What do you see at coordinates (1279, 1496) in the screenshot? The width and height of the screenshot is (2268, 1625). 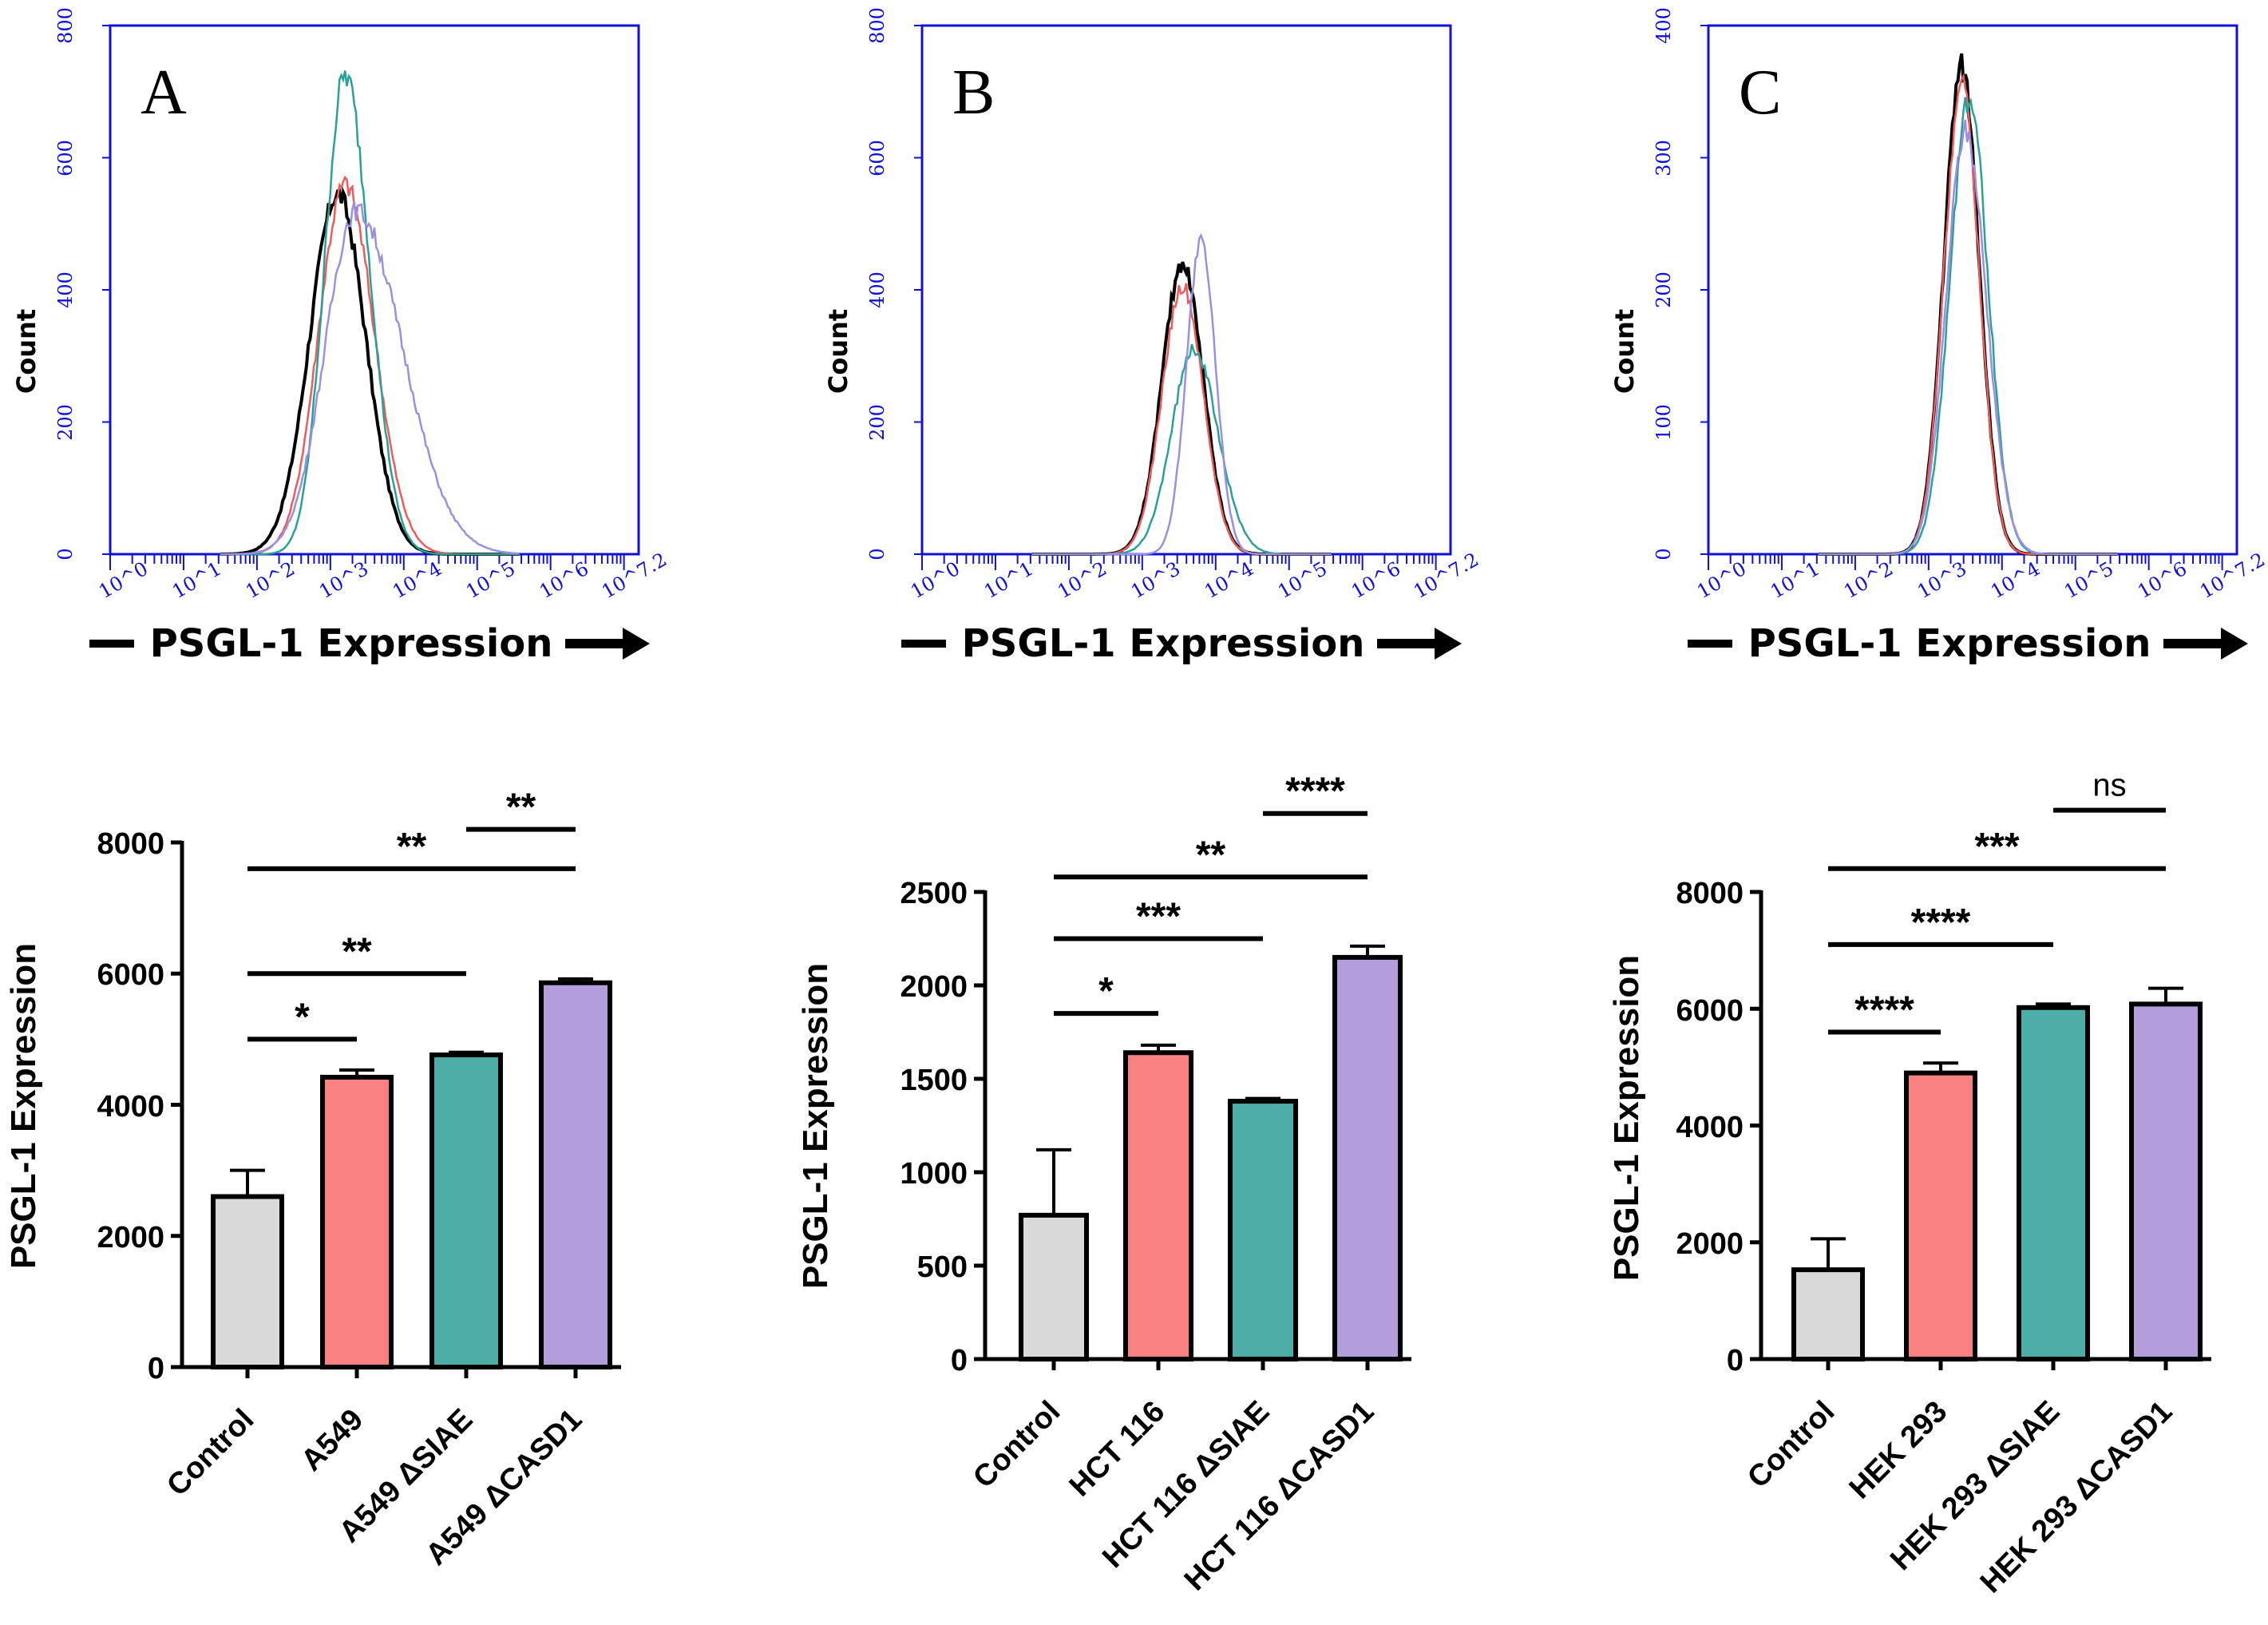 I see `bar-category-label: HCT 116 ΔCASD1` at bounding box center [1279, 1496].